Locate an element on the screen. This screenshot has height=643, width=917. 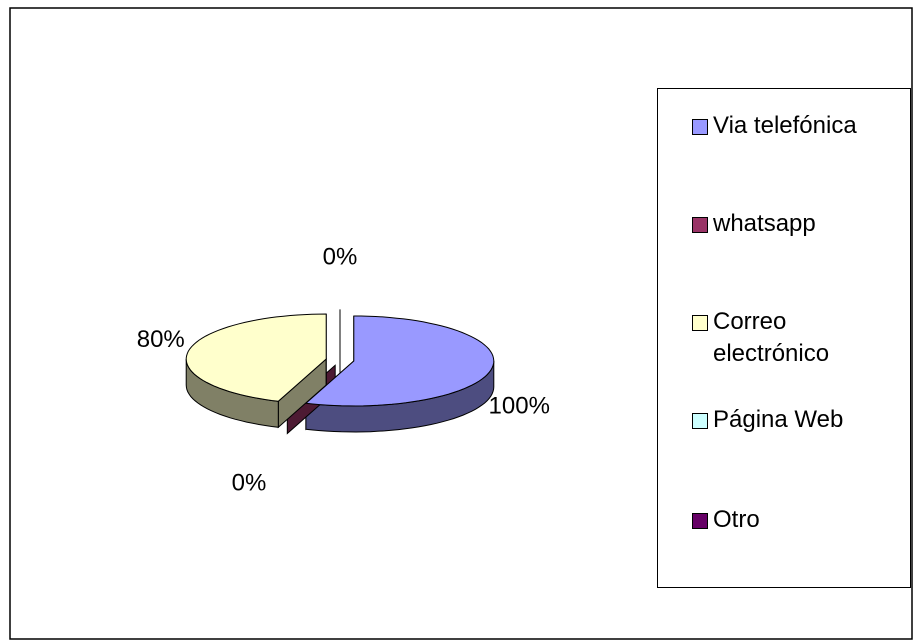
legend-label: Página Web is located at coordinates (778, 419).